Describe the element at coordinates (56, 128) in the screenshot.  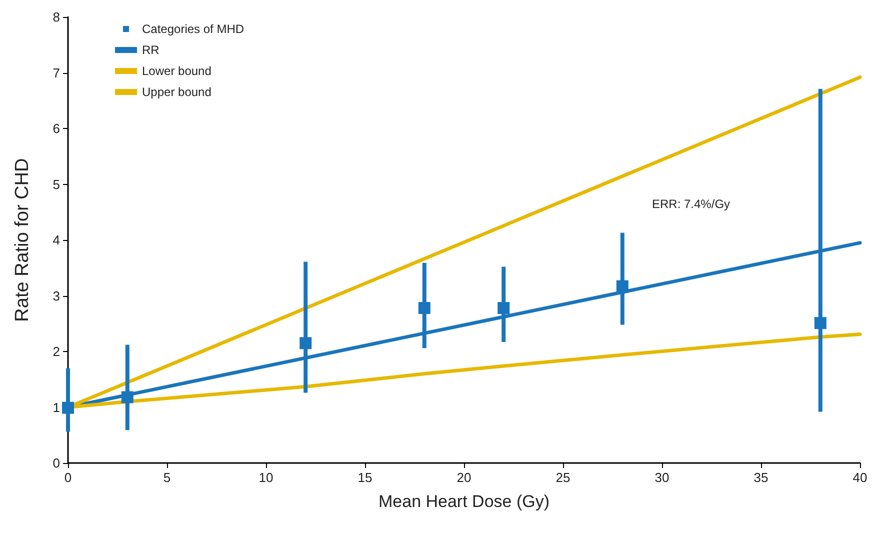
I see `y-tick-label: 6` at that location.